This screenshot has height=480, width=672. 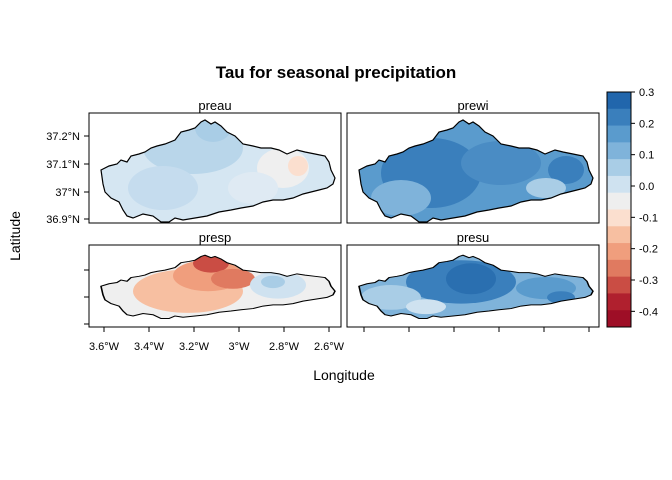 I want to click on panel-prewi: prewi, so click(x=473, y=161).